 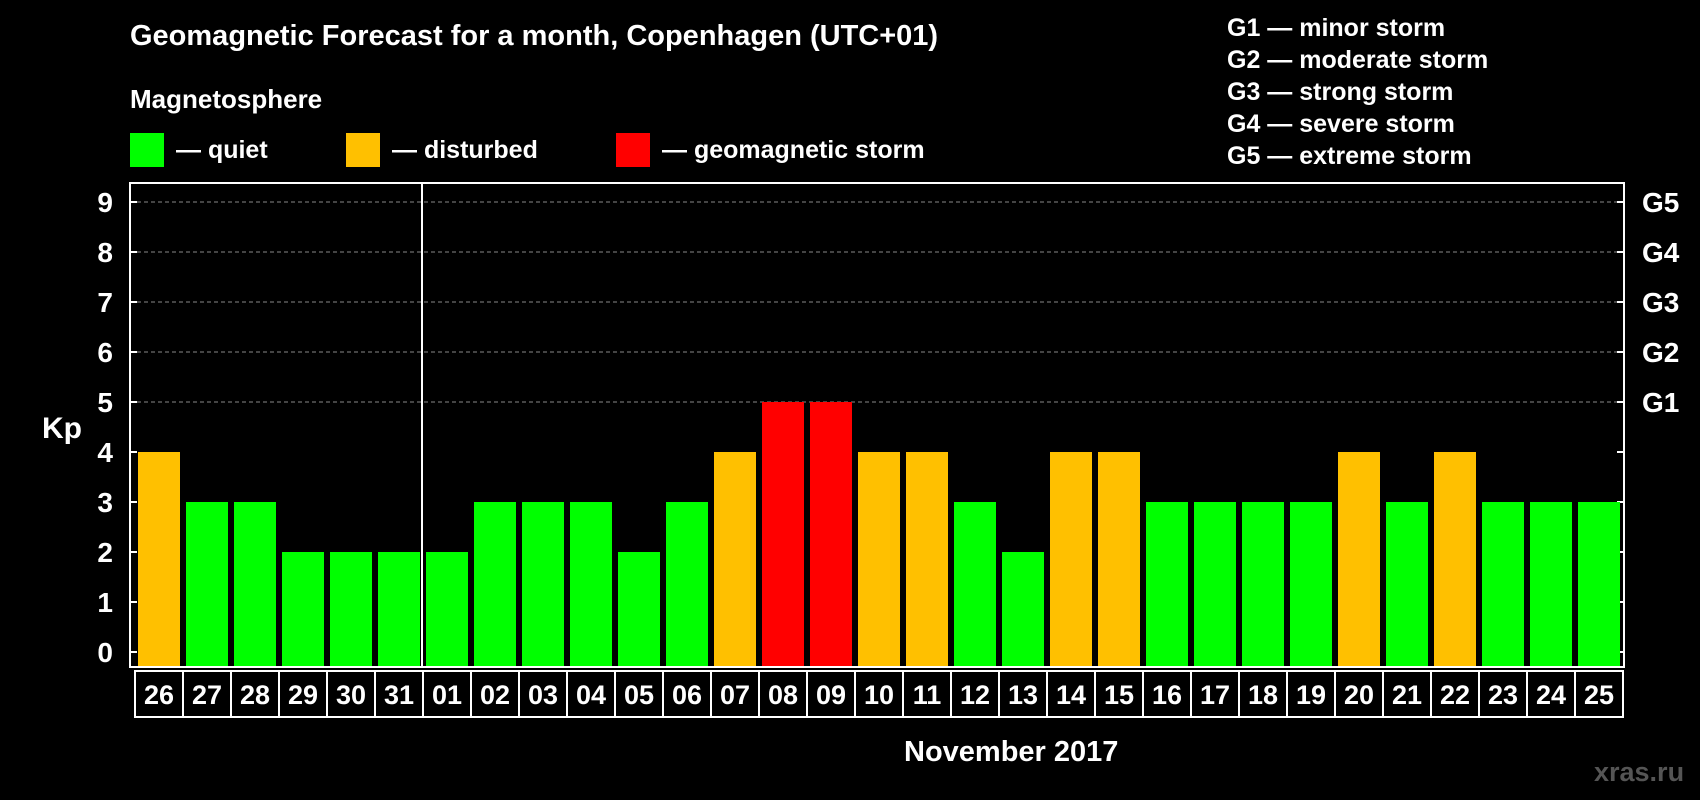 I want to click on x-tick-label: 14, so click(x=1071, y=695).